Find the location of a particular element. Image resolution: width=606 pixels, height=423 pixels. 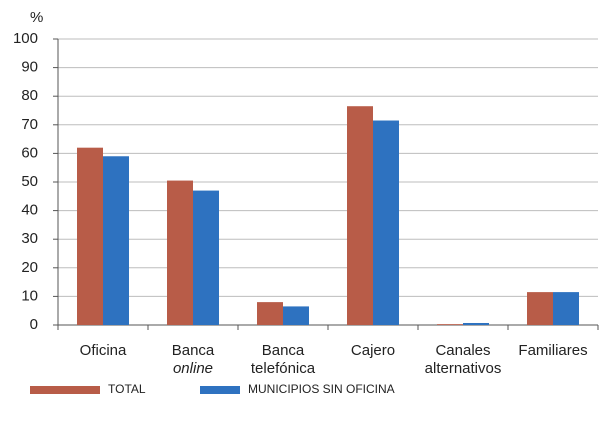

x-tick-label: Familiares is located at coordinates (552, 350).